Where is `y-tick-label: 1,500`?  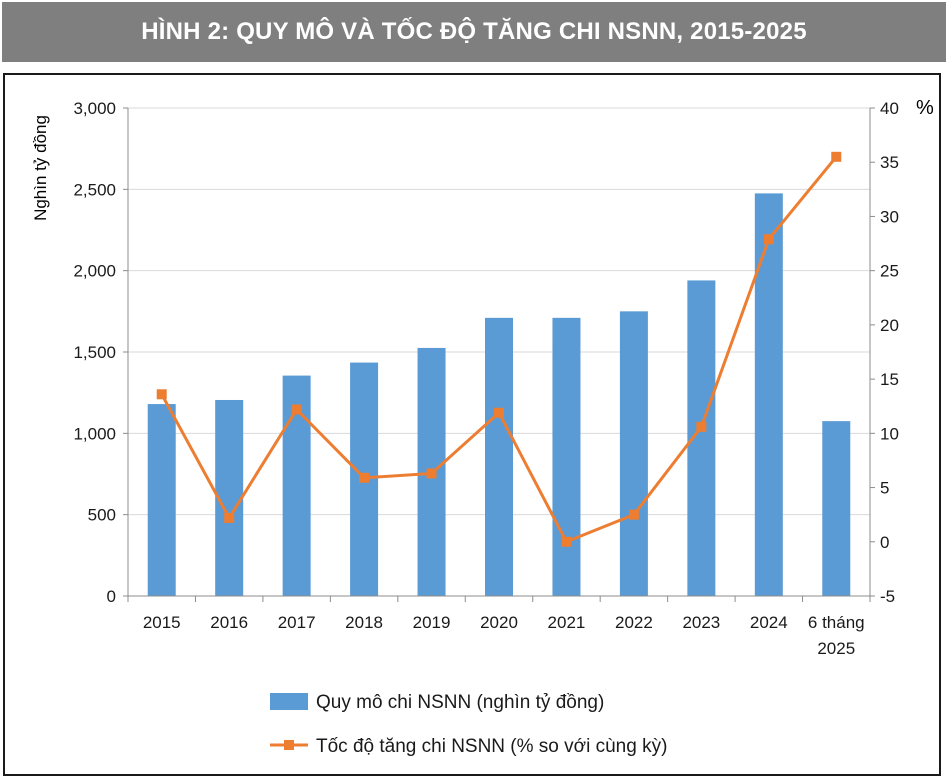
y-tick-label: 1,500 is located at coordinates (94, 352).